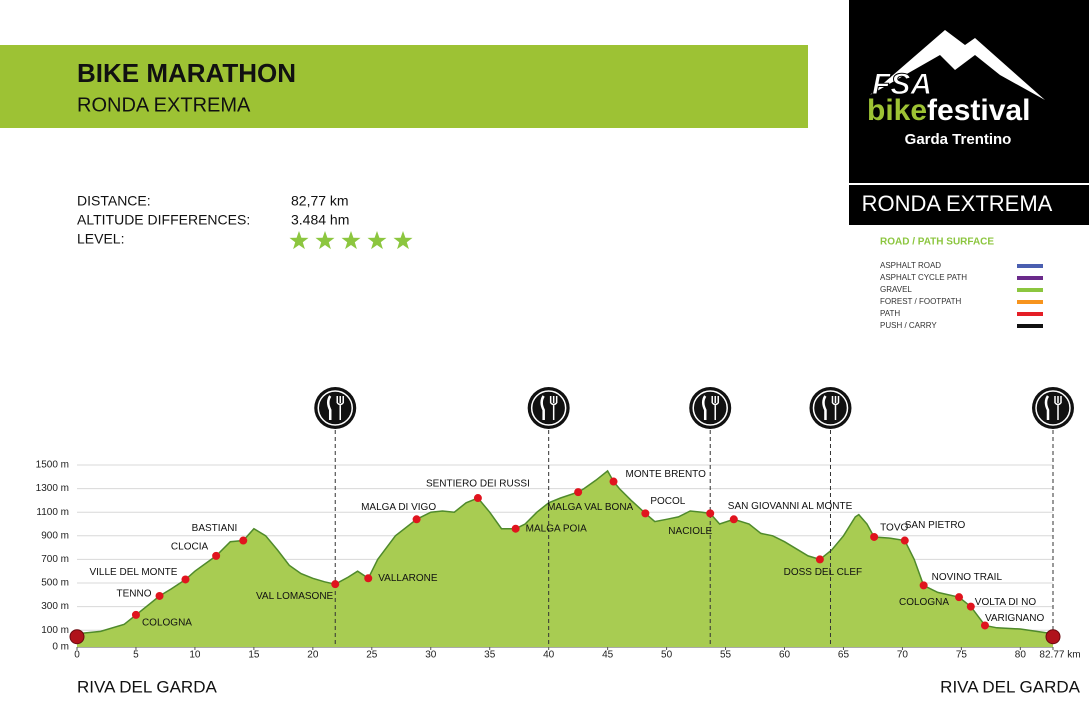 This screenshot has width=1089, height=715. Describe the element at coordinates (666, 474) in the screenshot. I see `waypoint-label: MONTE BRENTO` at that location.